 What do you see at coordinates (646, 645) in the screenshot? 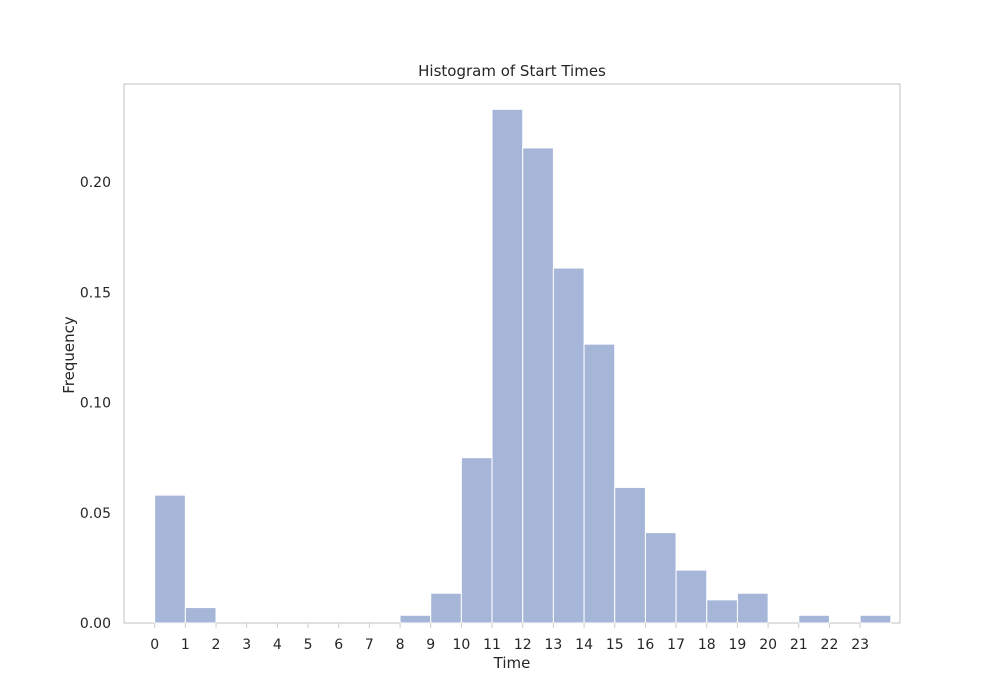
I see `x-tick-label-16: 16` at bounding box center [646, 645].